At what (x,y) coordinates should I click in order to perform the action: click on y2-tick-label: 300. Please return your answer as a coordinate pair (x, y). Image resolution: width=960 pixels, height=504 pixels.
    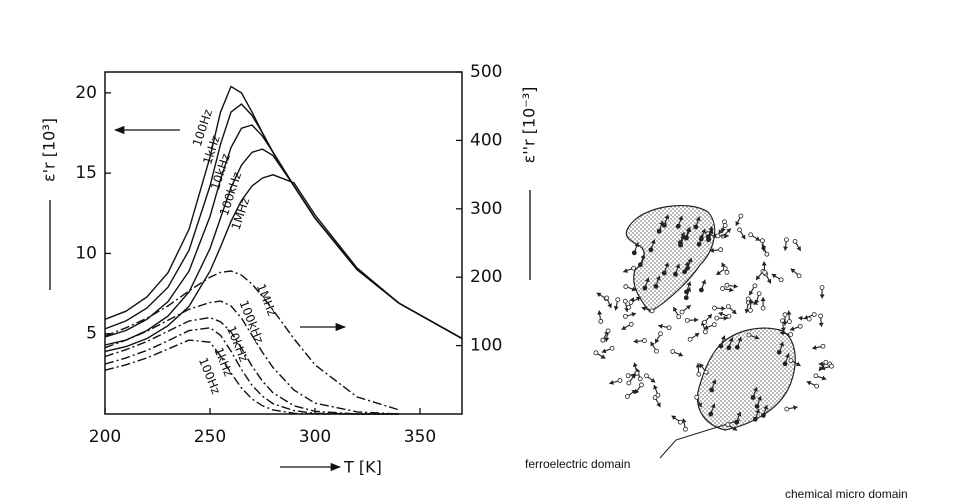
    Looking at the image, I should click on (486, 209).